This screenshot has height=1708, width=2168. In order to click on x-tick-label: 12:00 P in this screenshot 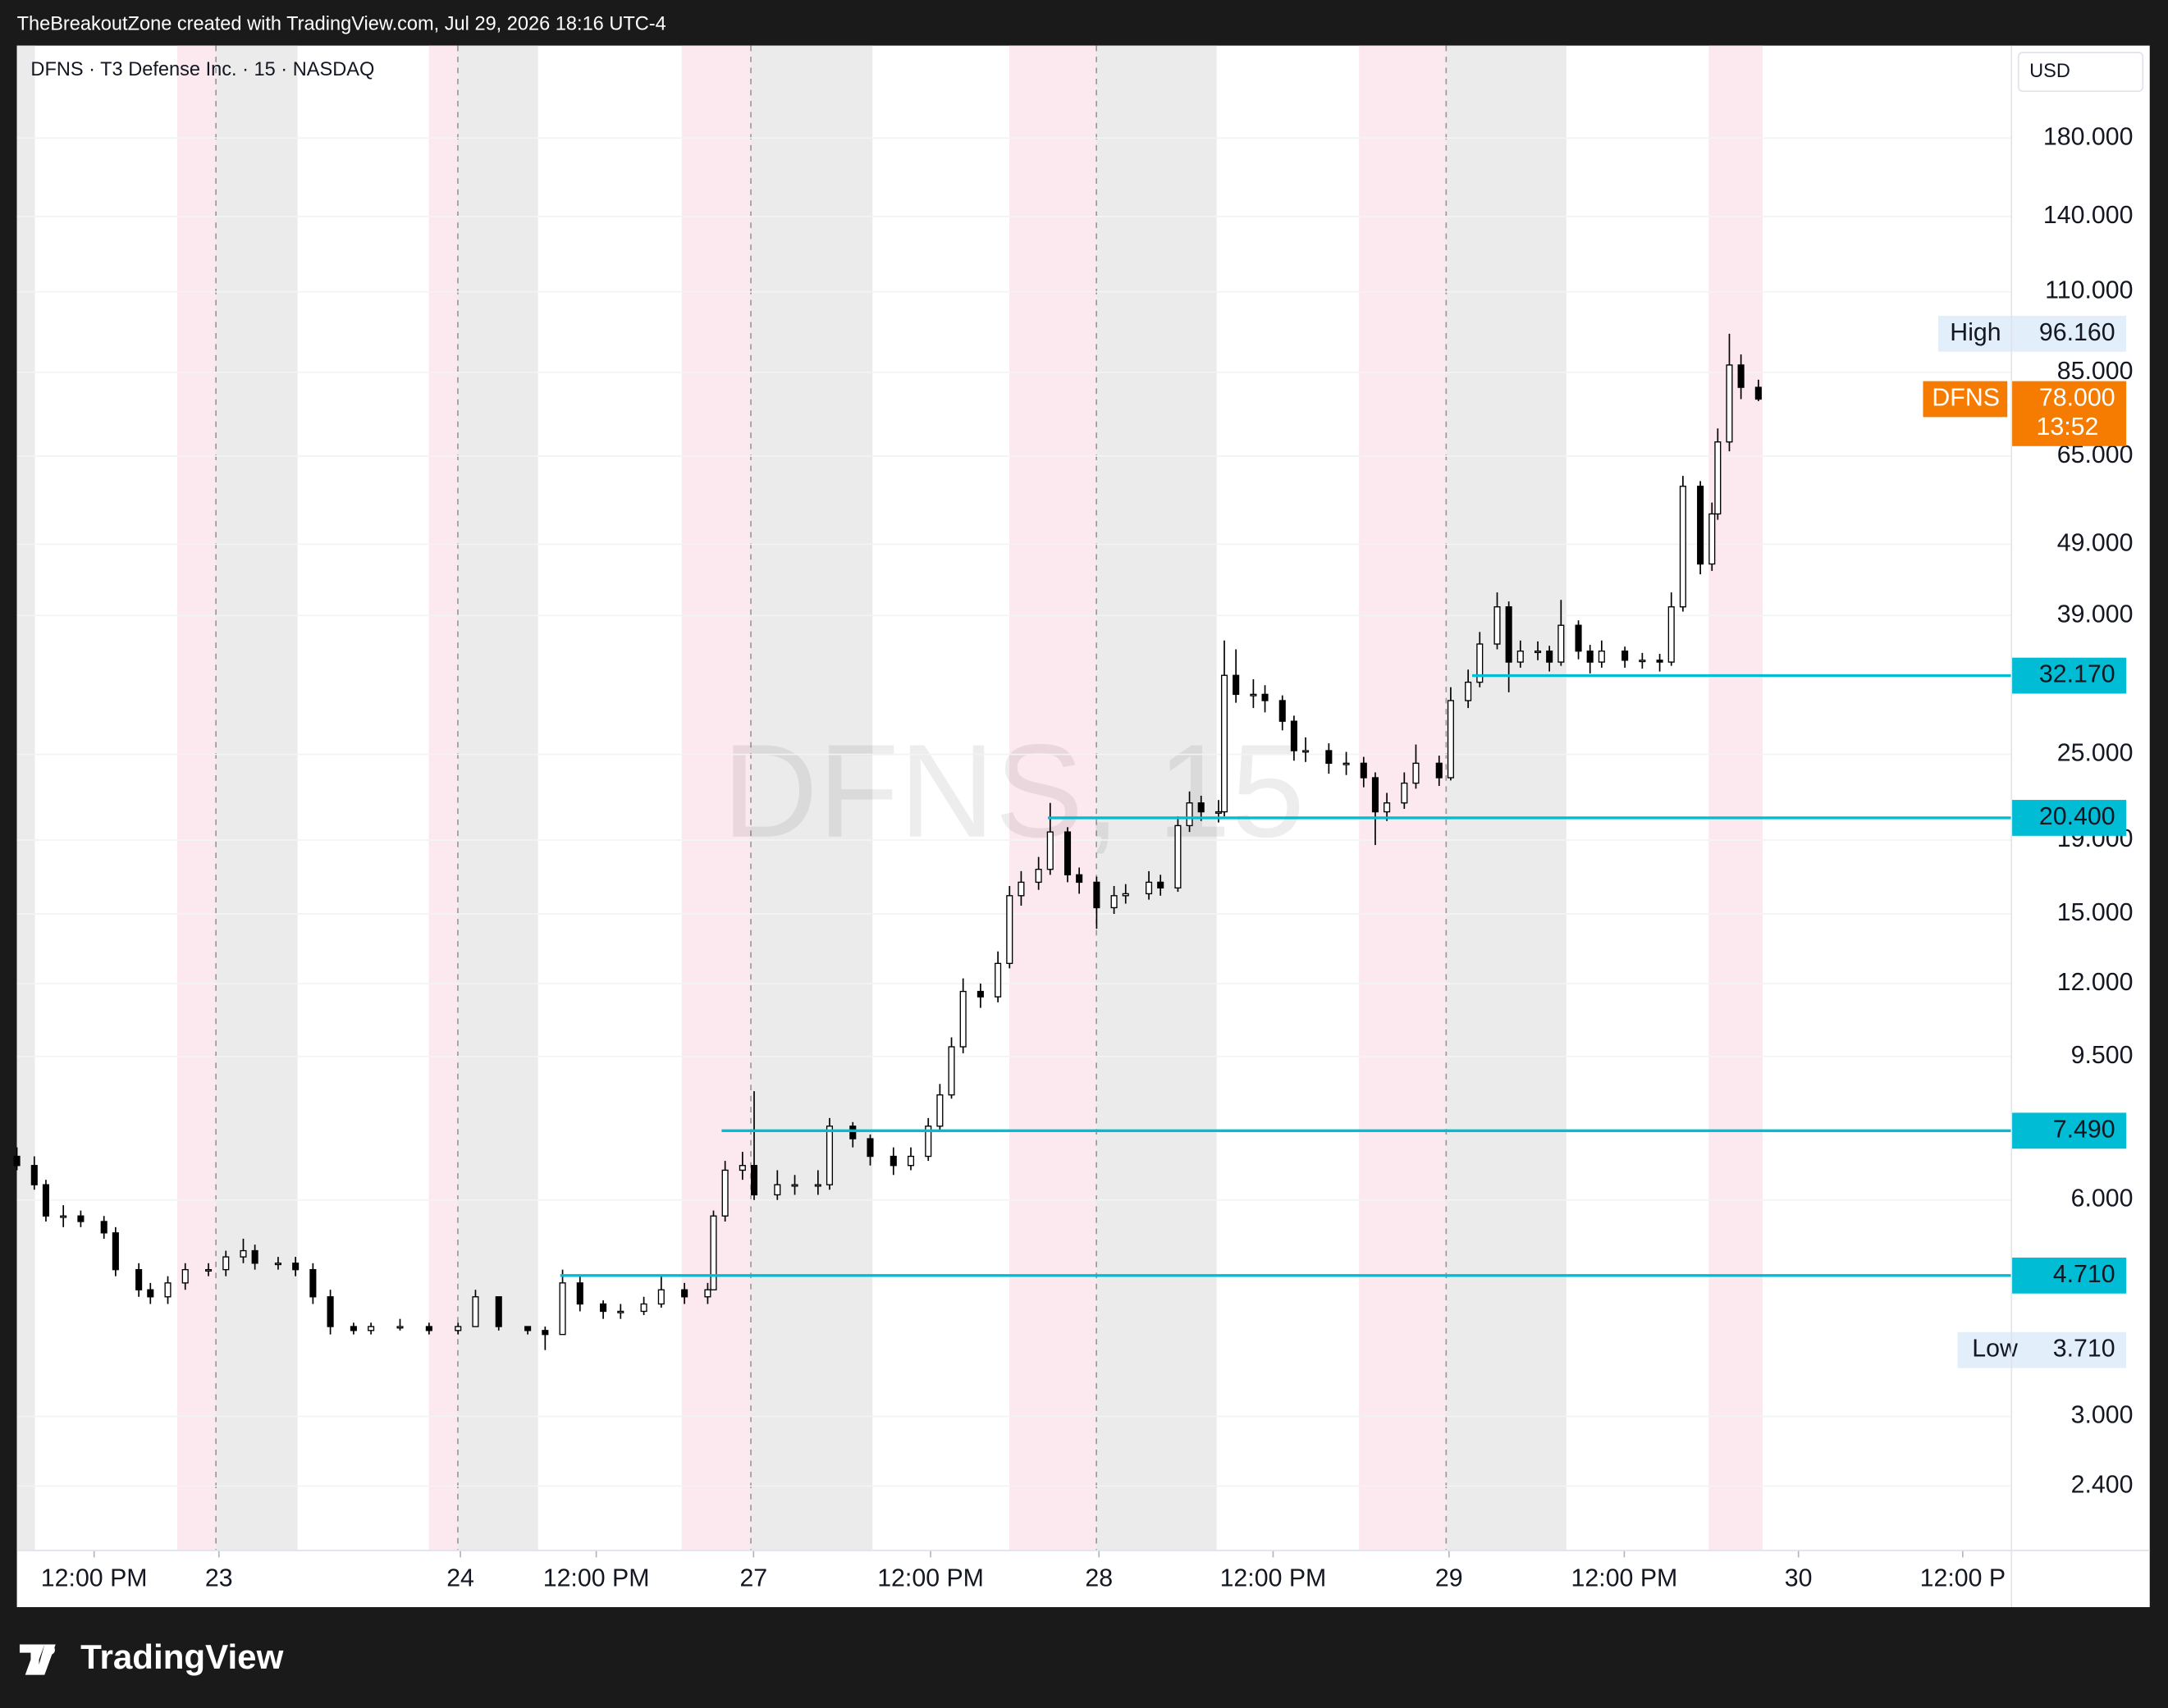, I will do `click(1963, 1578)`.